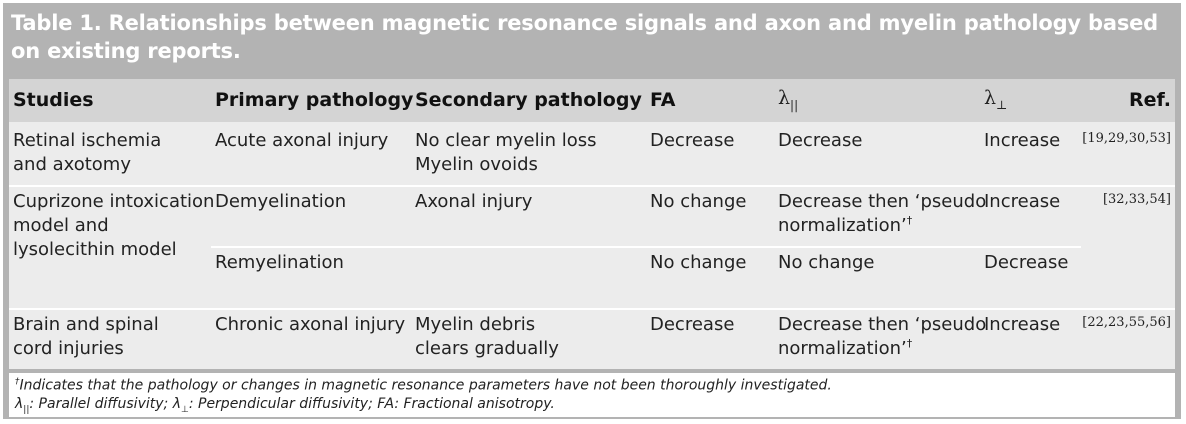 The image size is (1186, 424). I want to click on cell-lambda-perpendicular: Decrease, so click(1026, 262).